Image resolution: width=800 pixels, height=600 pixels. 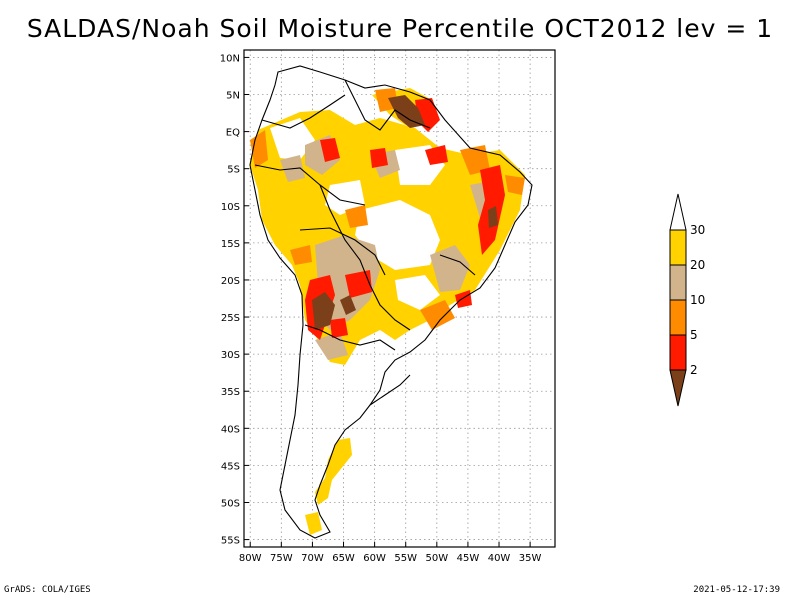 I want to click on colorbar-label: 10, so click(x=697, y=300).